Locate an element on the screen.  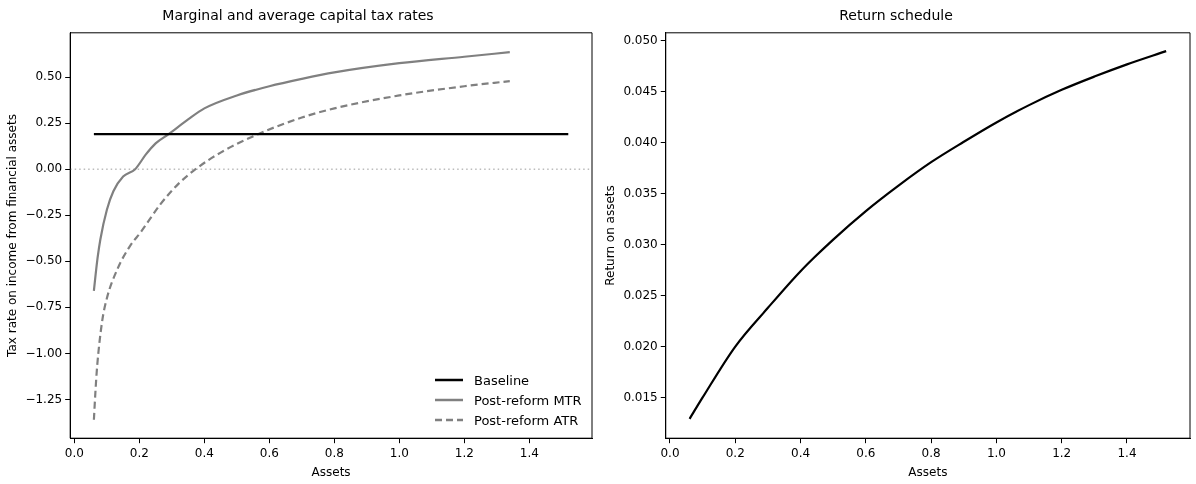
chart-title: Marginal and average capital tax rates is located at coordinates (298, 15).